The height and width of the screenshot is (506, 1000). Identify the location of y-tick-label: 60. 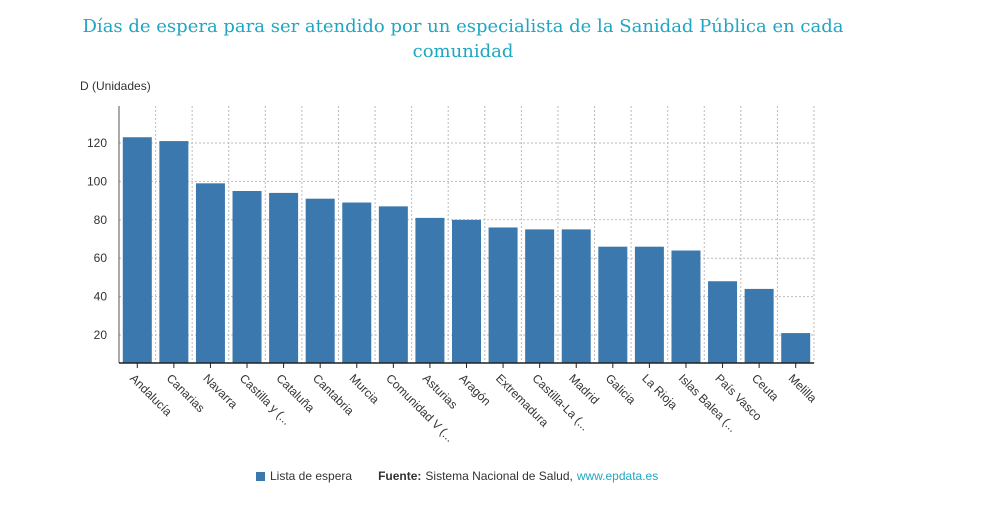
(101, 258).